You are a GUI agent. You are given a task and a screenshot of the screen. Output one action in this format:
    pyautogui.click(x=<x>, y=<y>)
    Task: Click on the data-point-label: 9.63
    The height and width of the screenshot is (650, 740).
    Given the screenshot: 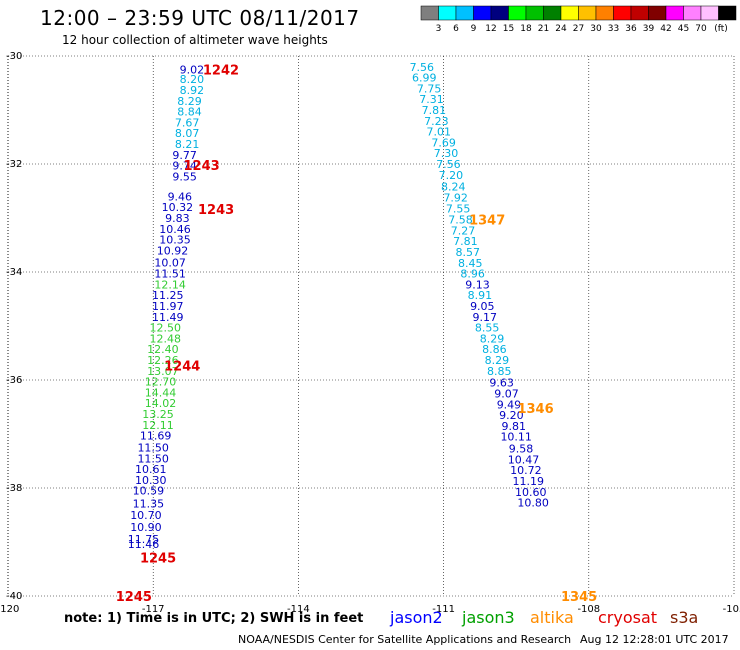 What is the action you would take?
    pyautogui.click(x=501, y=383)
    